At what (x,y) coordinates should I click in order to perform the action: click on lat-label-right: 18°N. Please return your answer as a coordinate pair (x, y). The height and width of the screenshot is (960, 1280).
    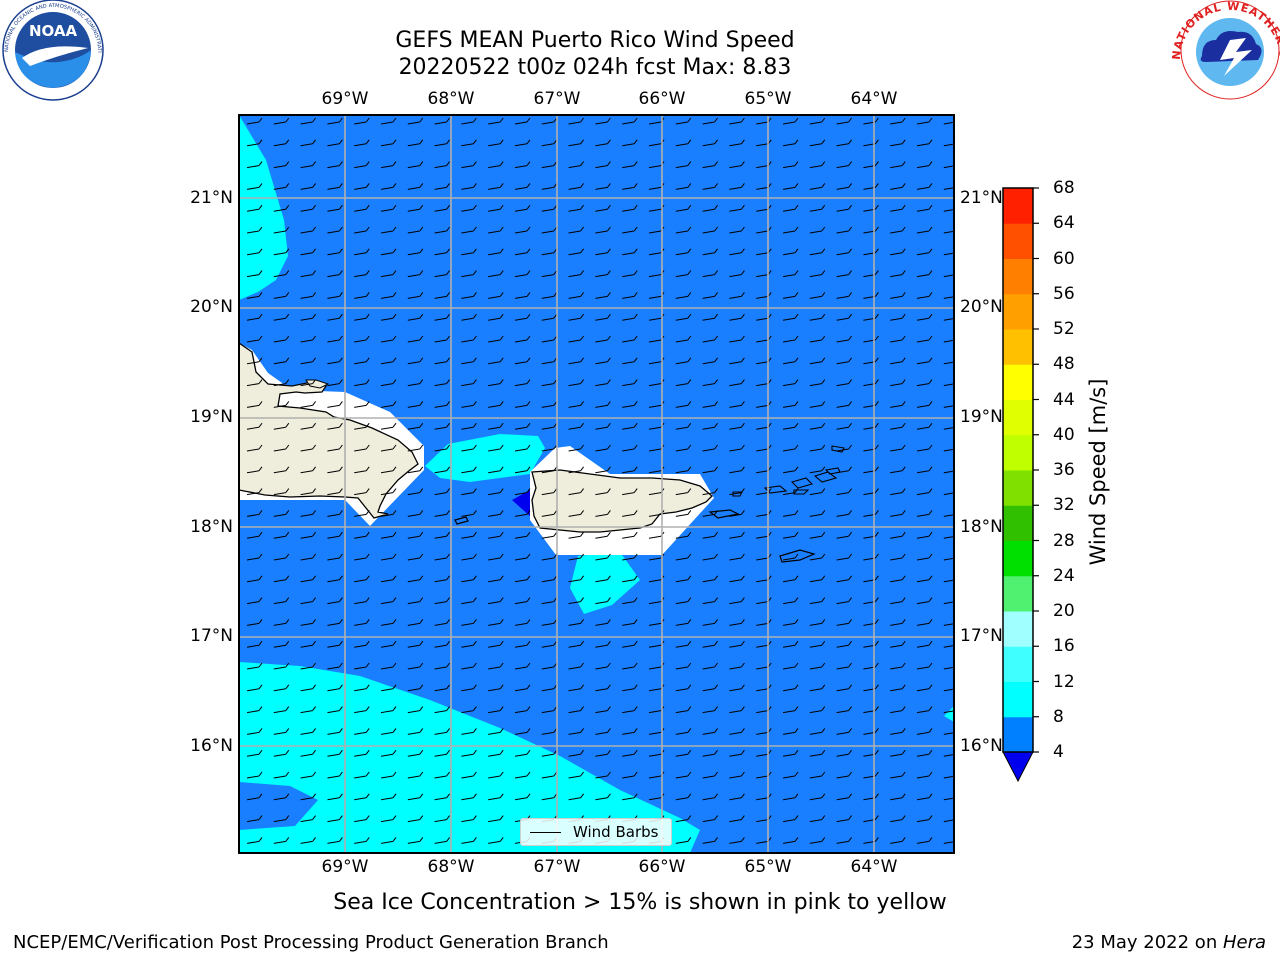
    Looking at the image, I should click on (981, 527).